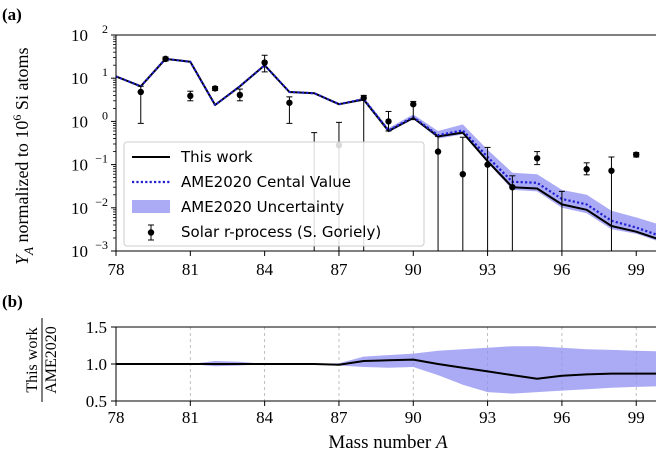 This screenshot has width=656, height=460. What do you see at coordinates (32, 359) in the screenshot?
I see `ylabel-numerator: This work` at bounding box center [32, 359].